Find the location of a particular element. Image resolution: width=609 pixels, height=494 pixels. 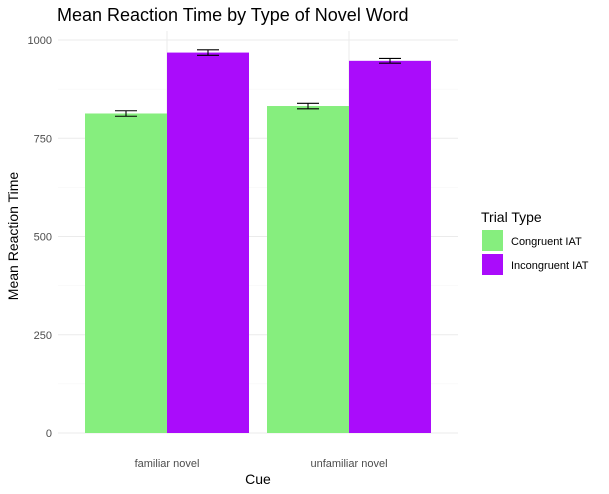

x-tick-label: unfamiliar novel is located at coordinates (348, 464).